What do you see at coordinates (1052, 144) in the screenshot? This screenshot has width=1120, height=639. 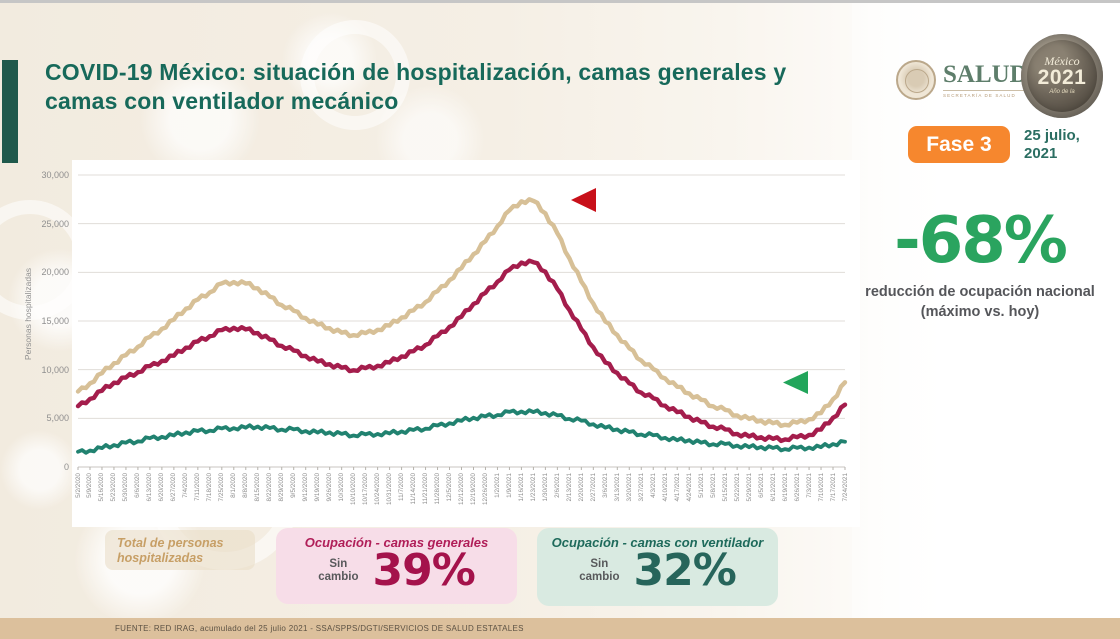 I see `report-date: 25 julio, 2021` at bounding box center [1052, 144].